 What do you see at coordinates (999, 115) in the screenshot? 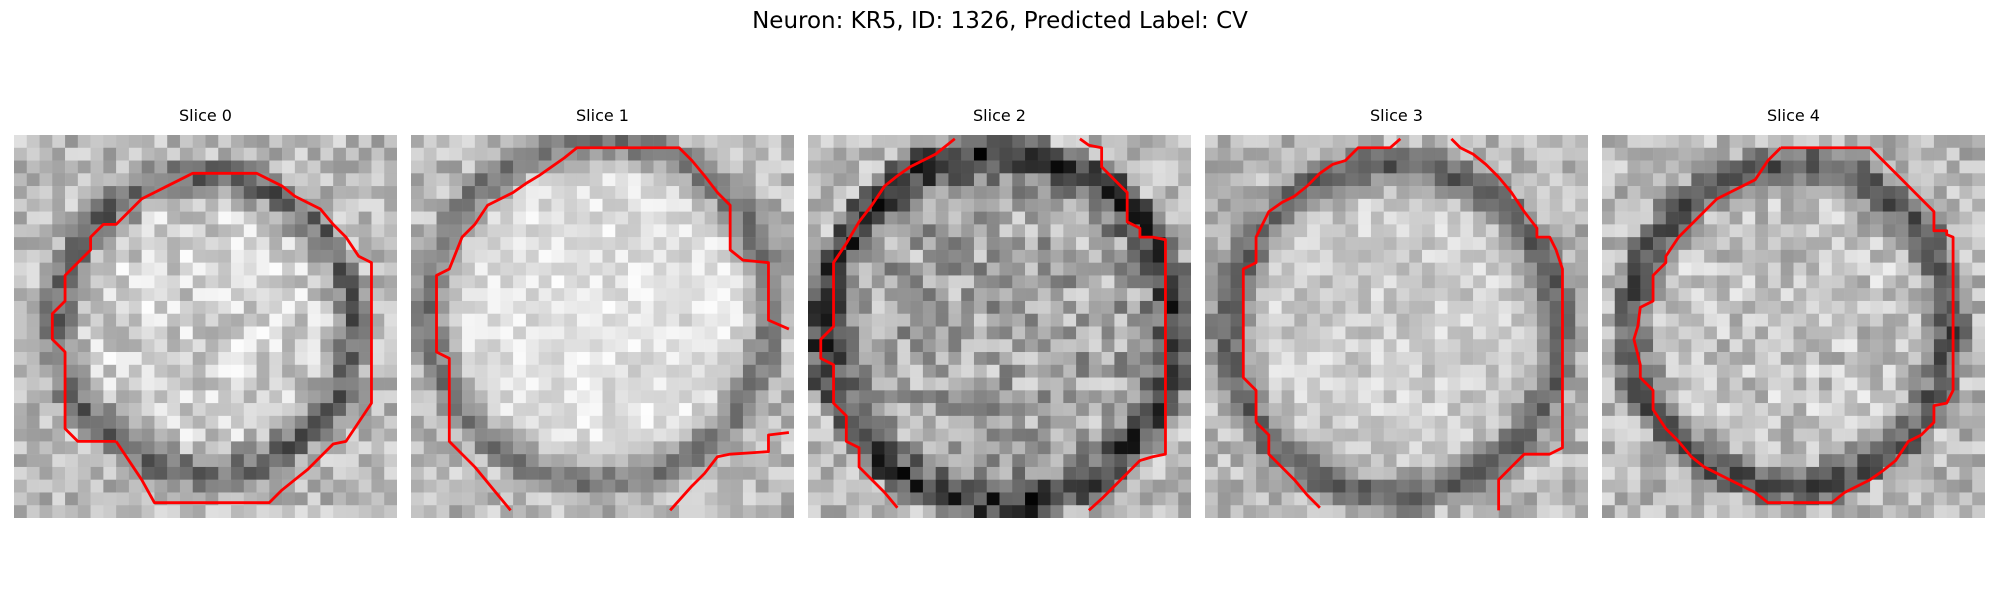
I see `panel-title: Slice 2` at bounding box center [999, 115].